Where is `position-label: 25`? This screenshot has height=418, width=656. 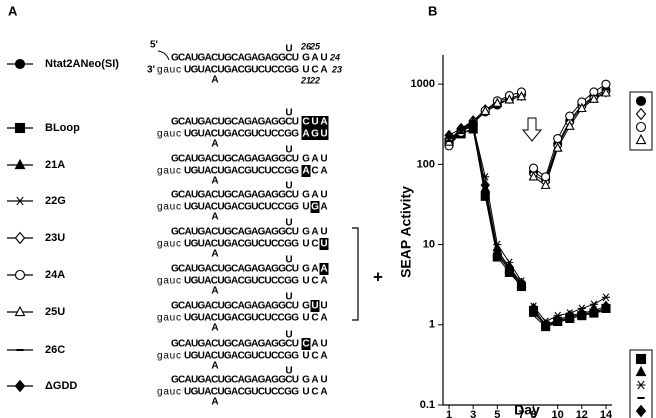 position-label: 25 is located at coordinates (315, 46).